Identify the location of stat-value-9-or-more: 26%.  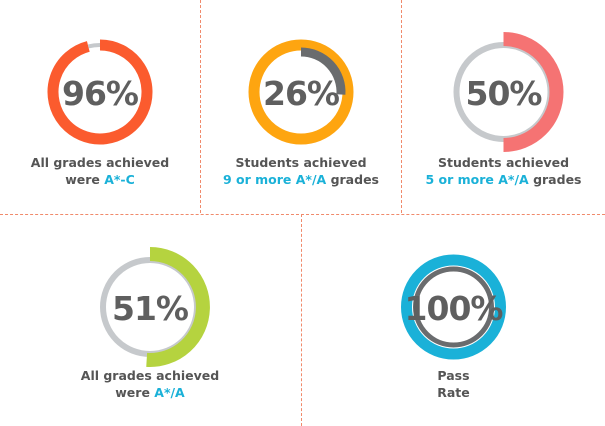
(301, 93).